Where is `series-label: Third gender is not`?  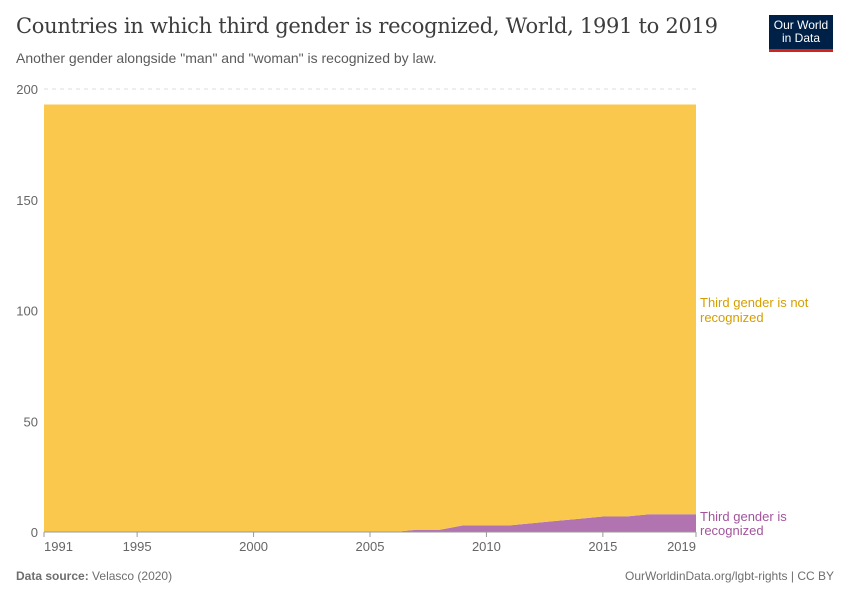 series-label: Third gender is not is located at coordinates (754, 302).